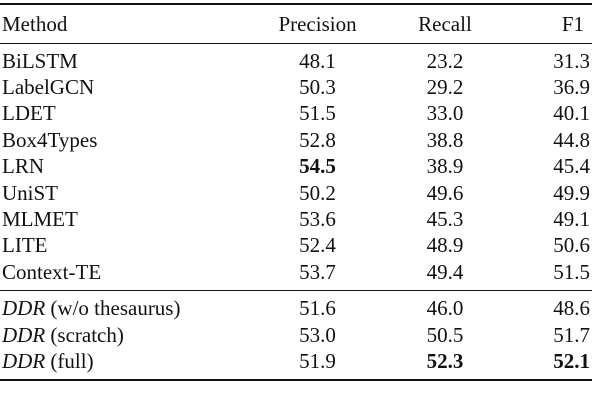 Image resolution: width=592 pixels, height=412 pixels. What do you see at coordinates (23, 166) in the screenshot?
I see `cell-method: LRN` at bounding box center [23, 166].